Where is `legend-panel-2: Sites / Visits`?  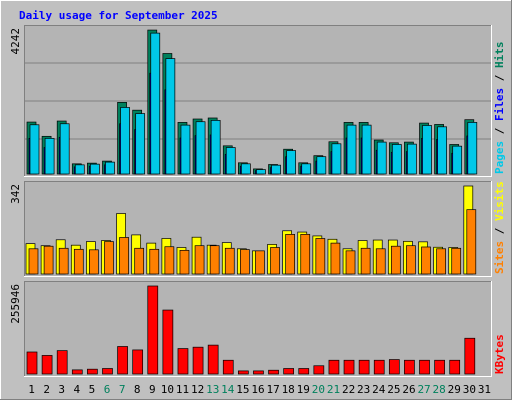 legend-panel-2: Sites / Visits is located at coordinates (499, 227).